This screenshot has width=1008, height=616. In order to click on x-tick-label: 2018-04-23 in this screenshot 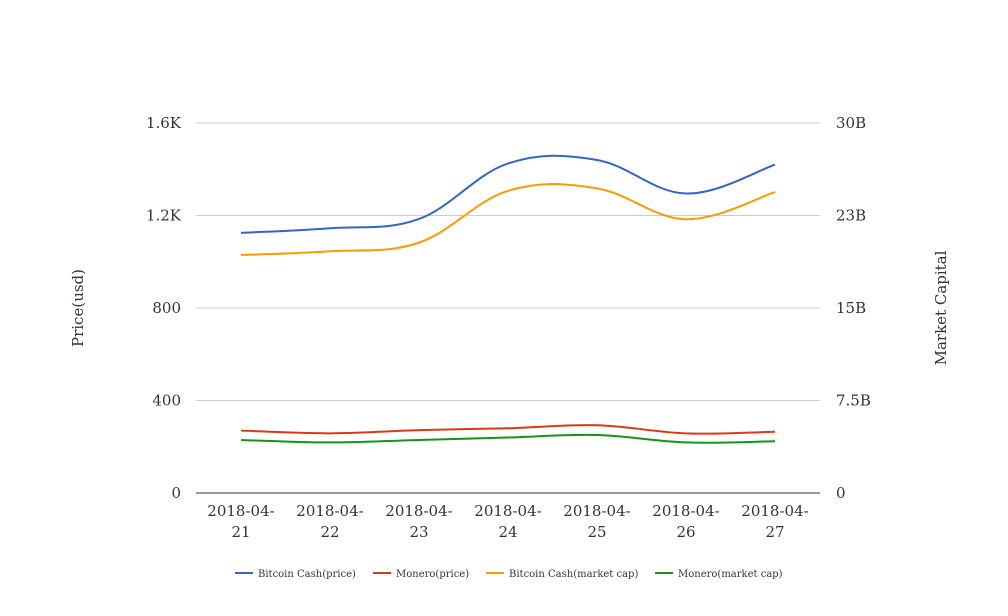, I will do `click(418, 521)`.